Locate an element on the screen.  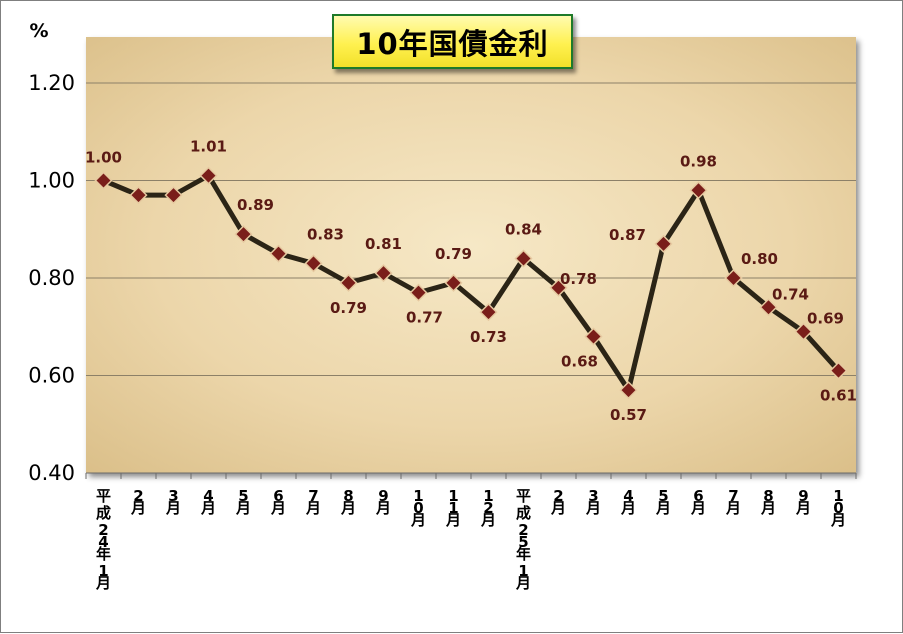
data-label: 0.73 is located at coordinates (488, 337).